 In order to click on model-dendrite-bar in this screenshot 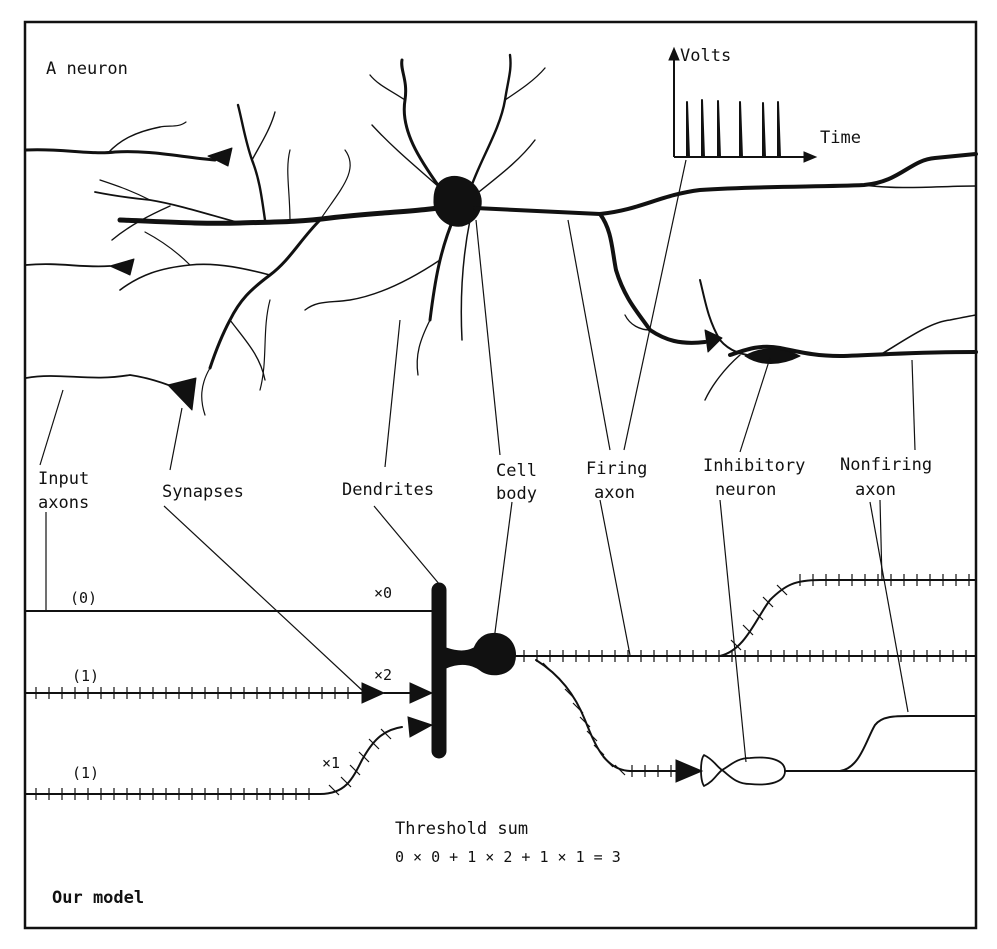, I will do `click(439, 670)`.